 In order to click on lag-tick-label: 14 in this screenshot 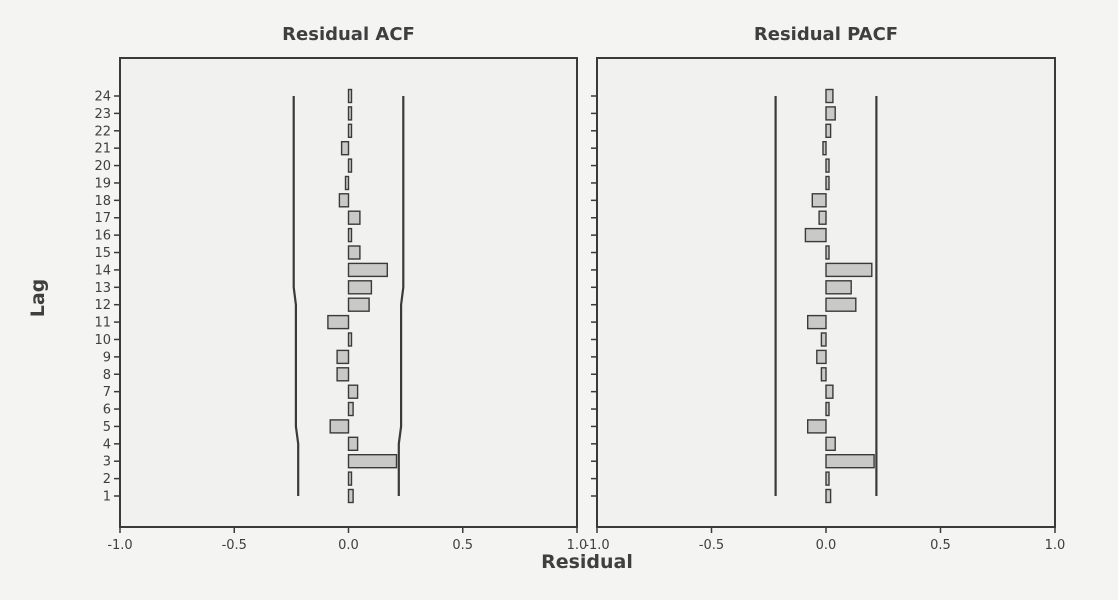, I will do `click(102, 270)`.